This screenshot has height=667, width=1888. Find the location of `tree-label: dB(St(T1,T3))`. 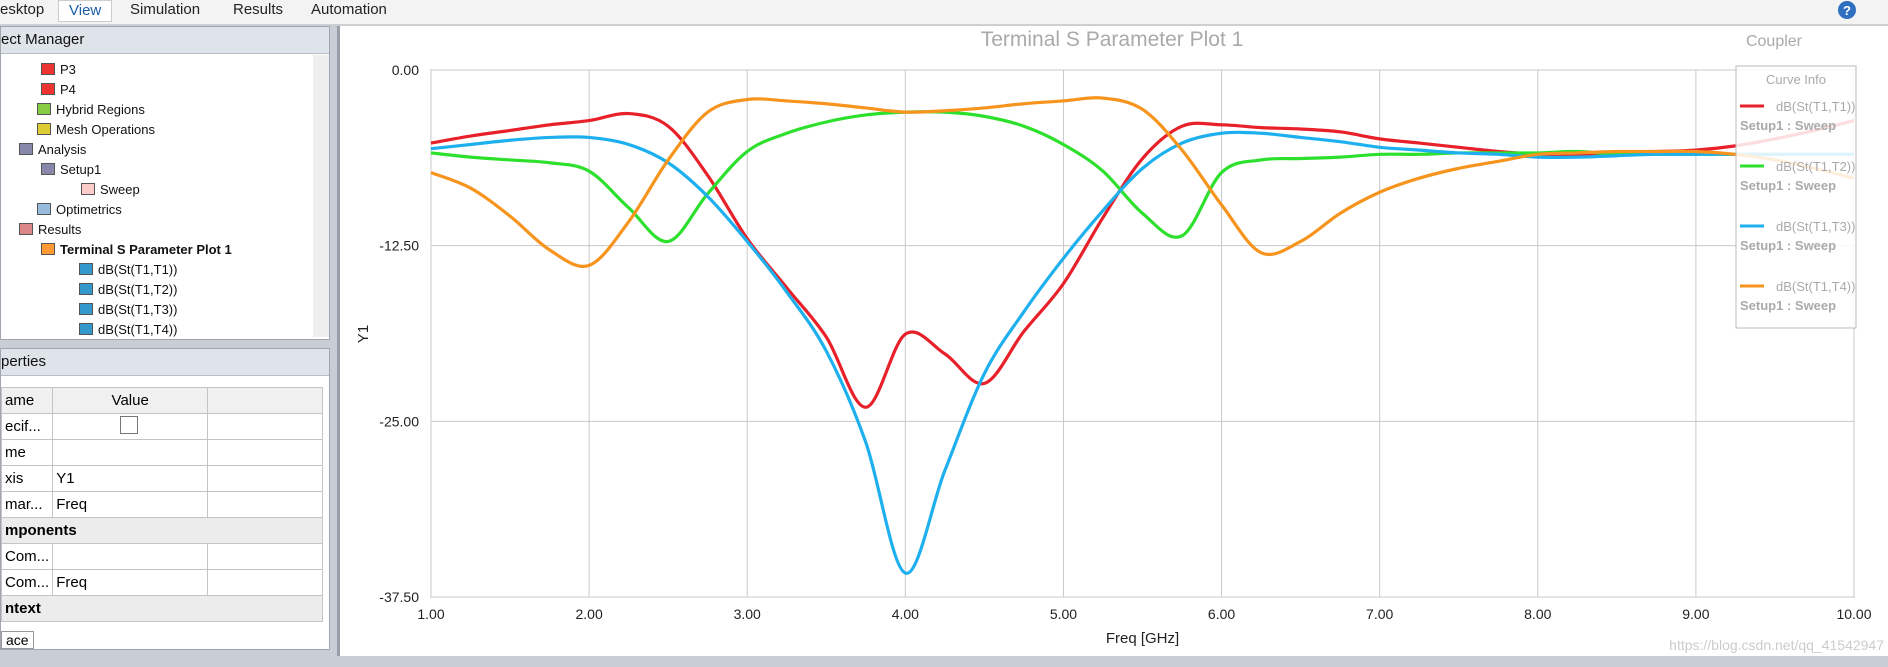

tree-label: dB(St(T1,T3)) is located at coordinates (138, 309).